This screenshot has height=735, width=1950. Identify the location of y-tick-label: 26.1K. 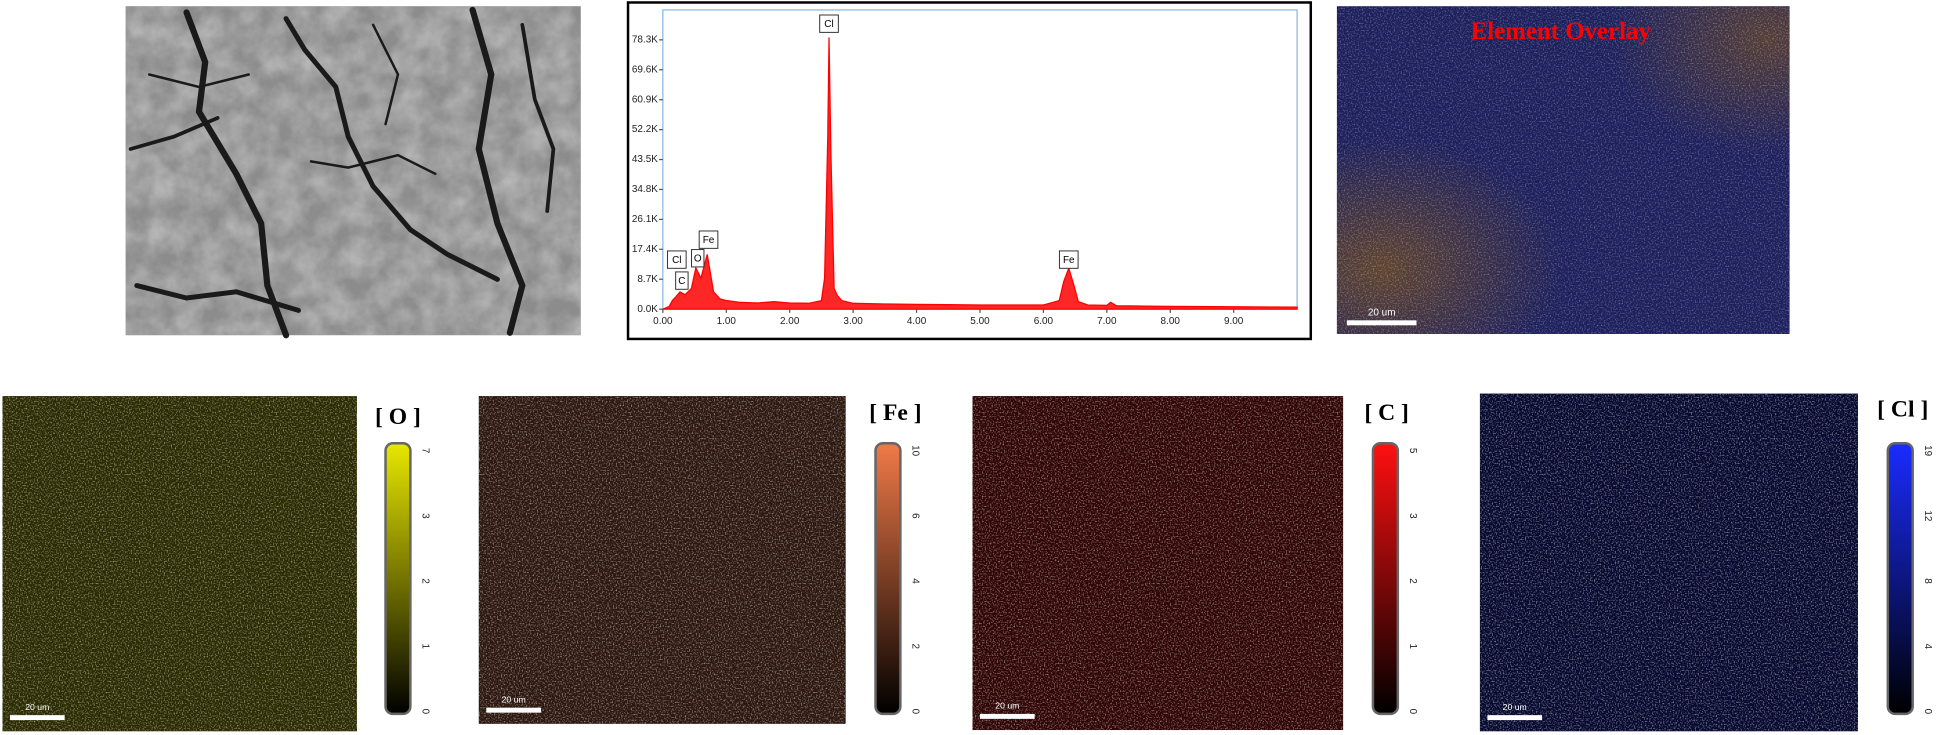
(645, 219).